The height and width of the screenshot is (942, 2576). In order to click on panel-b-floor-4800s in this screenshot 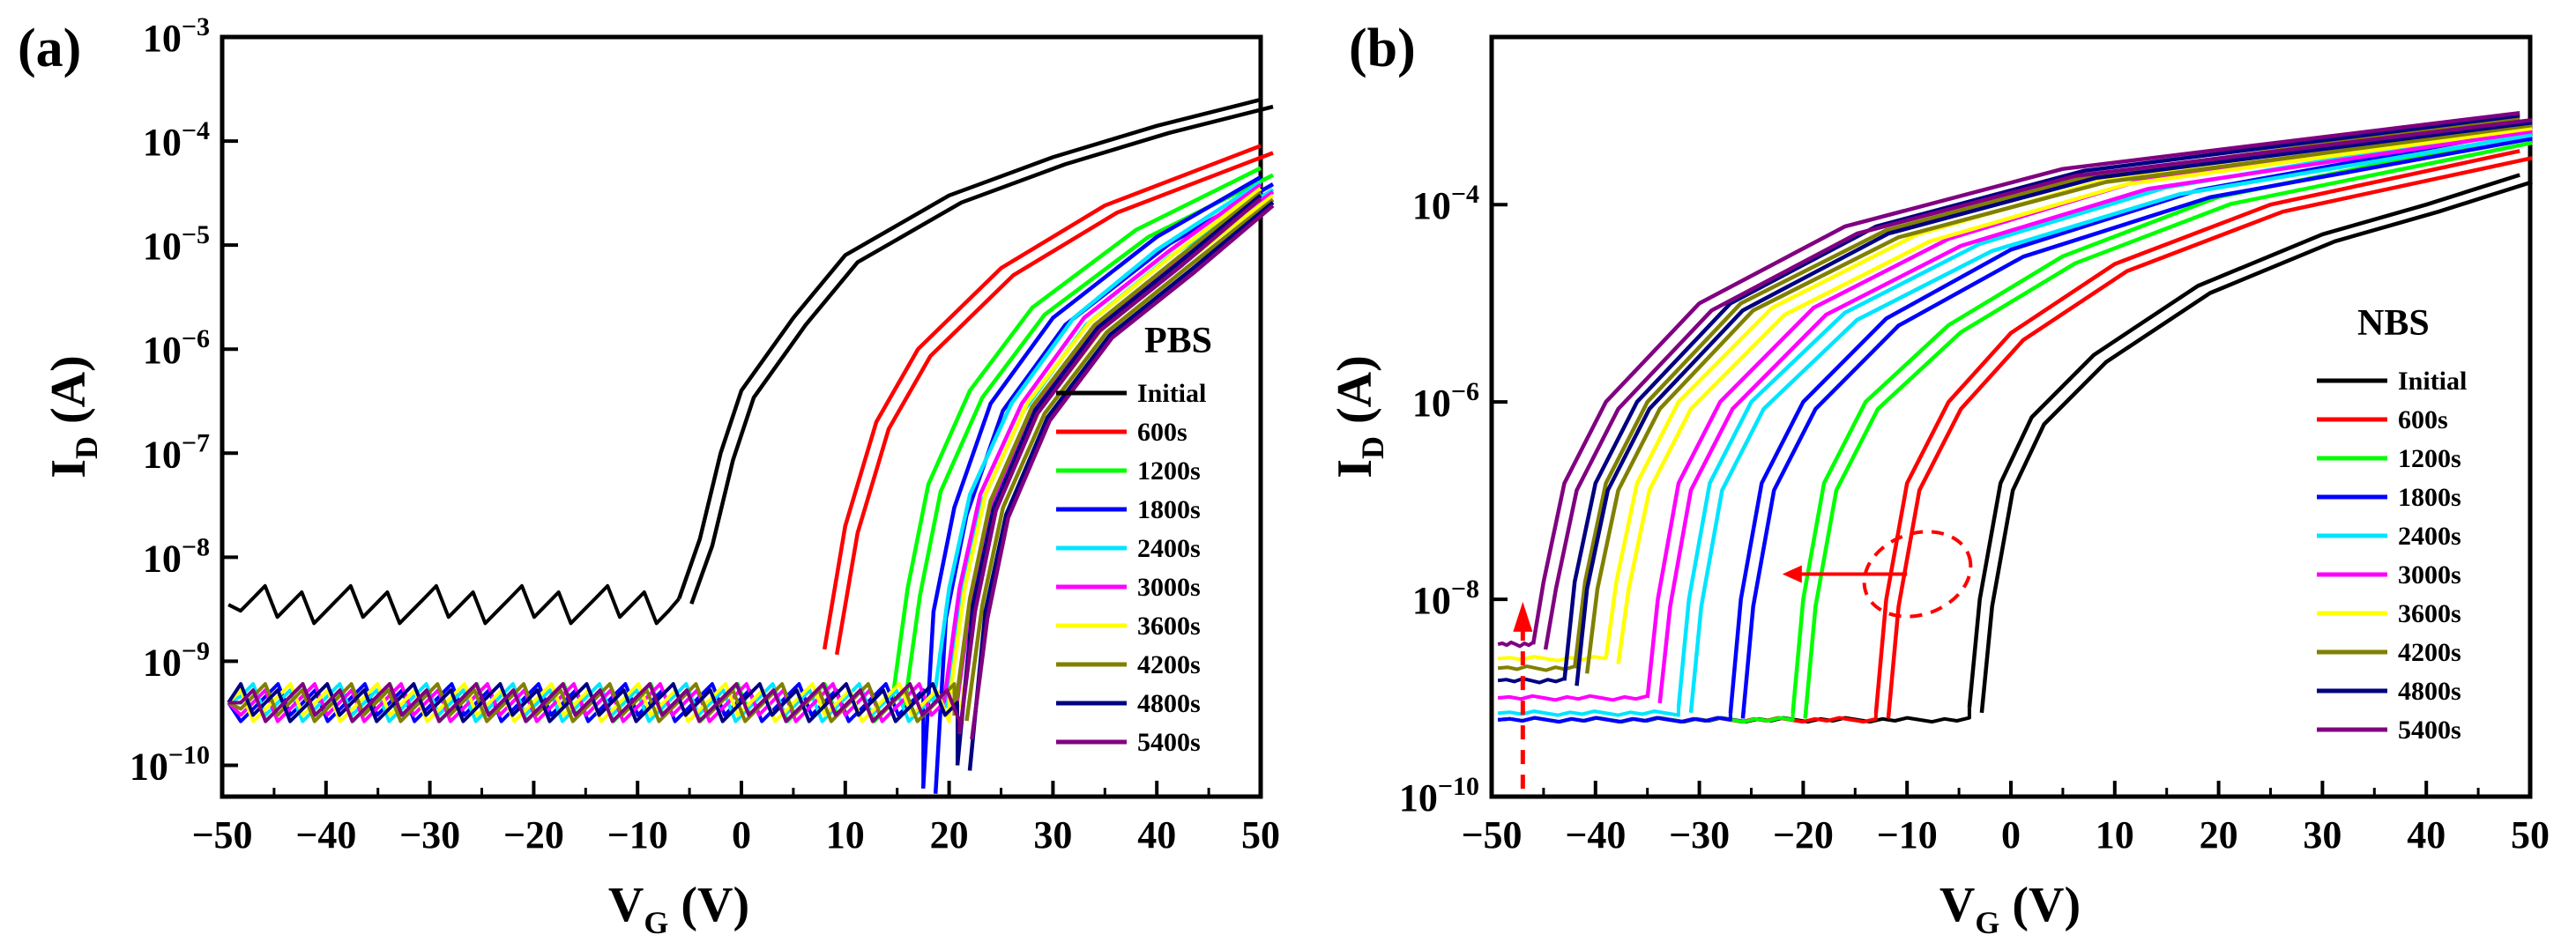, I will do `click(1532, 681)`.